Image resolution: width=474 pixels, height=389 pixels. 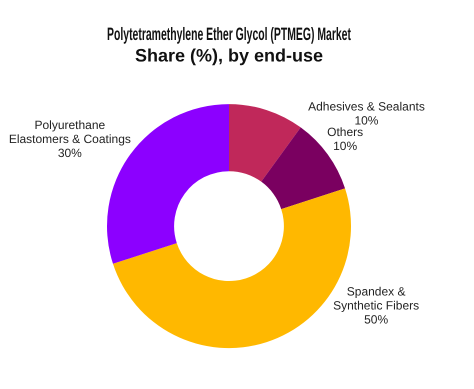 I want to click on data-label: 30%, so click(x=70, y=153).